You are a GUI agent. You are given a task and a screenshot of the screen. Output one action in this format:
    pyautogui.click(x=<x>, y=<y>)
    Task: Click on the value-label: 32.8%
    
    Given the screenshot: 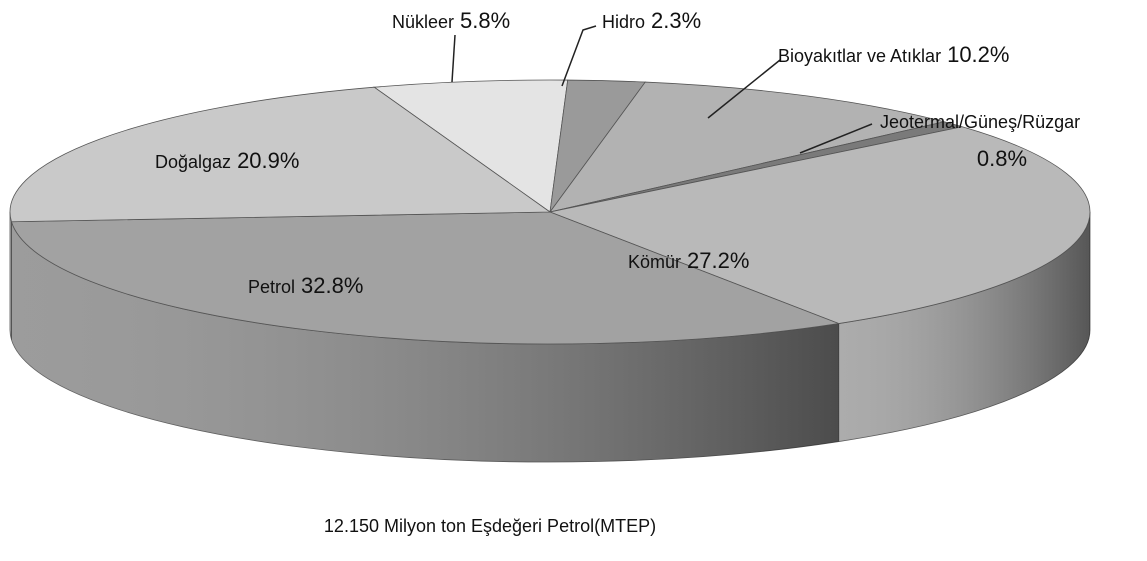 What is the action you would take?
    pyautogui.click(x=332, y=285)
    